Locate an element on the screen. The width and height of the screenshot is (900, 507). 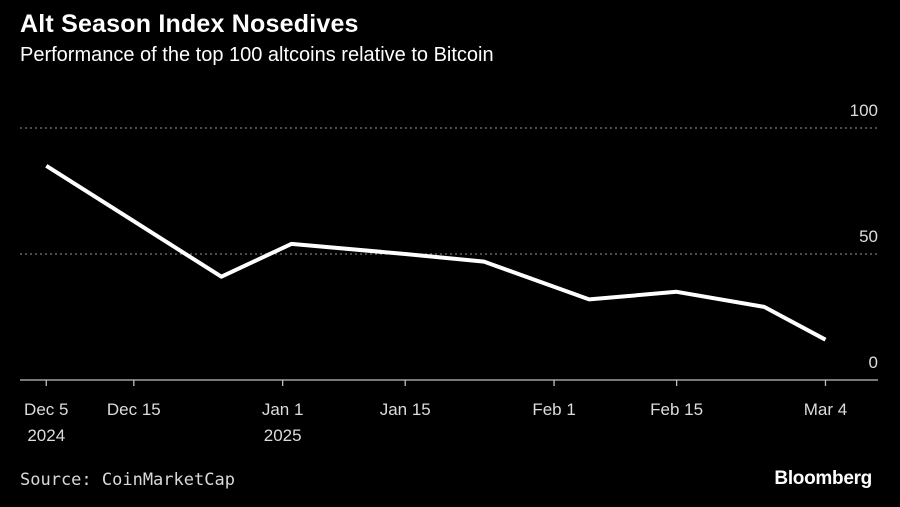
x-tick-label: Feb 1 is located at coordinates (553, 409).